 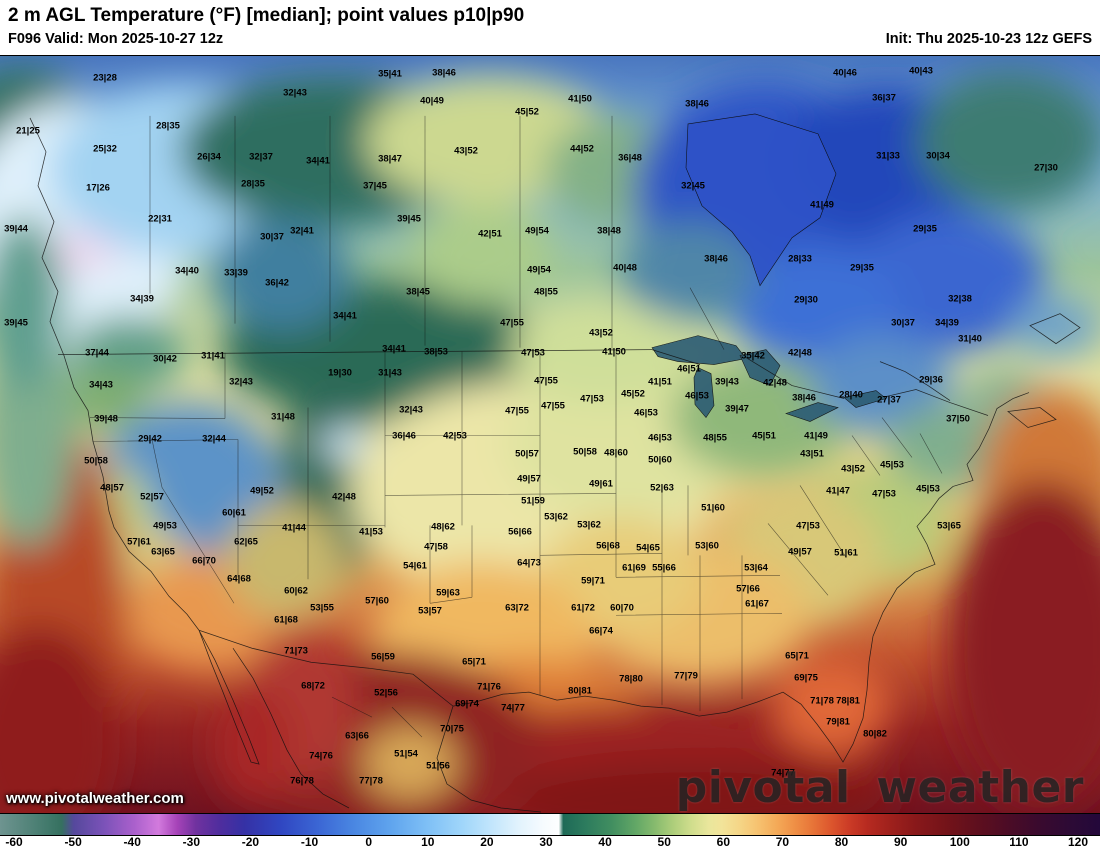 I want to click on station-value: 31|41, so click(x=213, y=356).